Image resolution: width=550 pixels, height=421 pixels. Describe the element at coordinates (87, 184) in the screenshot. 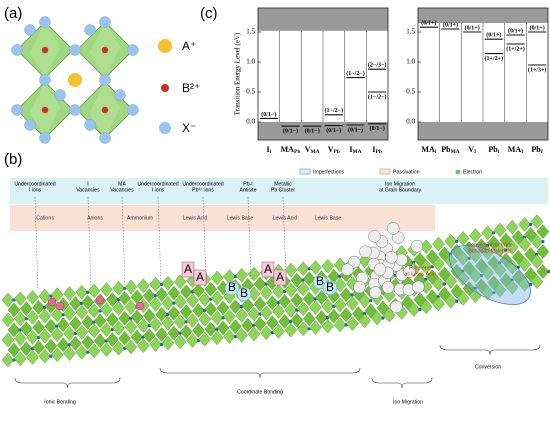

I see `imperfection-label: I` at that location.